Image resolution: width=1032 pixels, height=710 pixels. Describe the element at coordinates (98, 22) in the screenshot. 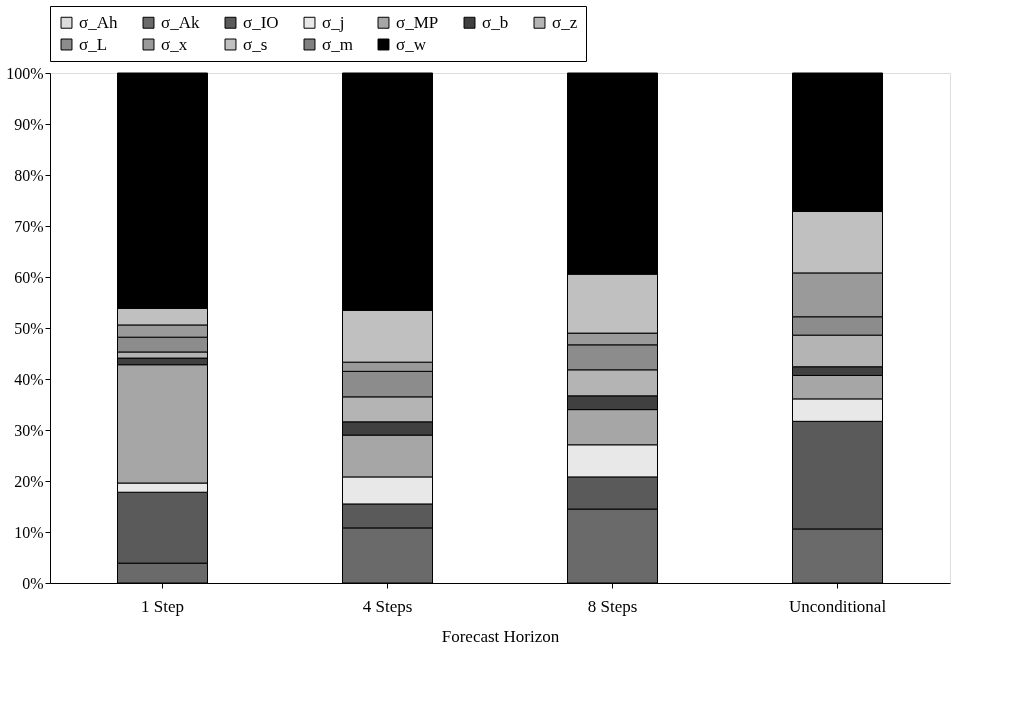

I see `legend-label: σ_Ah` at that location.